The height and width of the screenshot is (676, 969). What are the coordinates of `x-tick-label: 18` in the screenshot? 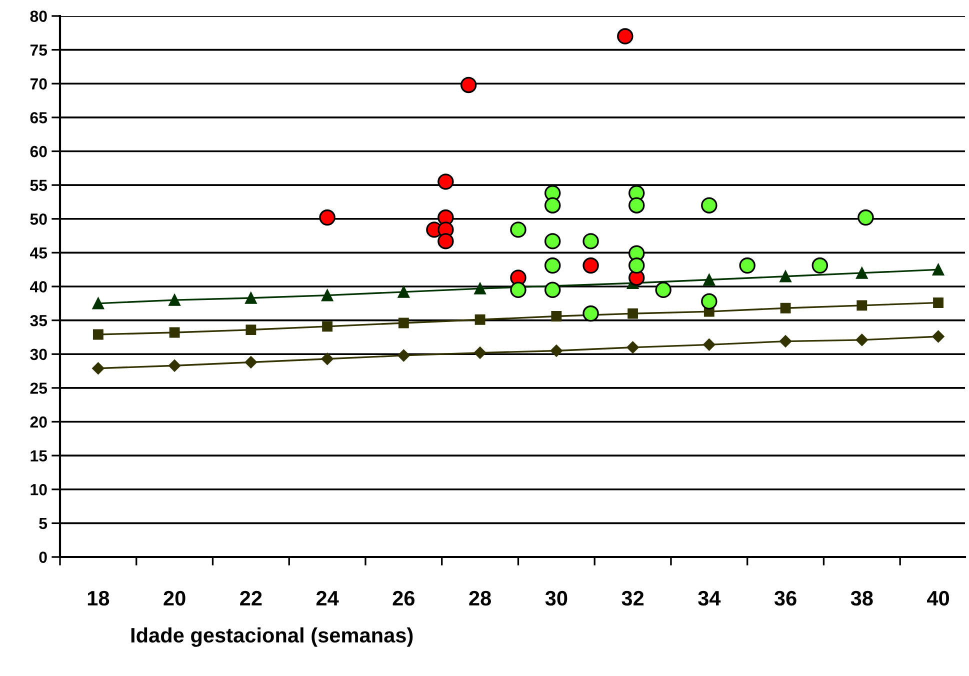 It's located at (99, 598).